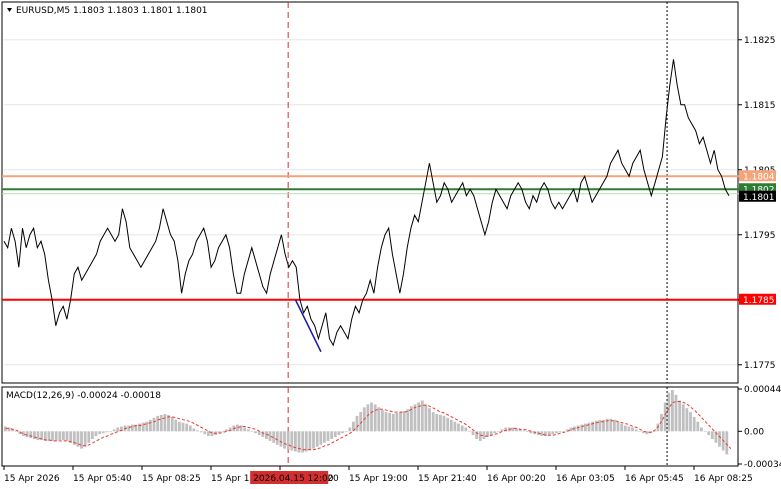 The width and height of the screenshot is (781, 489). I want to click on current-price-tag, so click(757, 196).